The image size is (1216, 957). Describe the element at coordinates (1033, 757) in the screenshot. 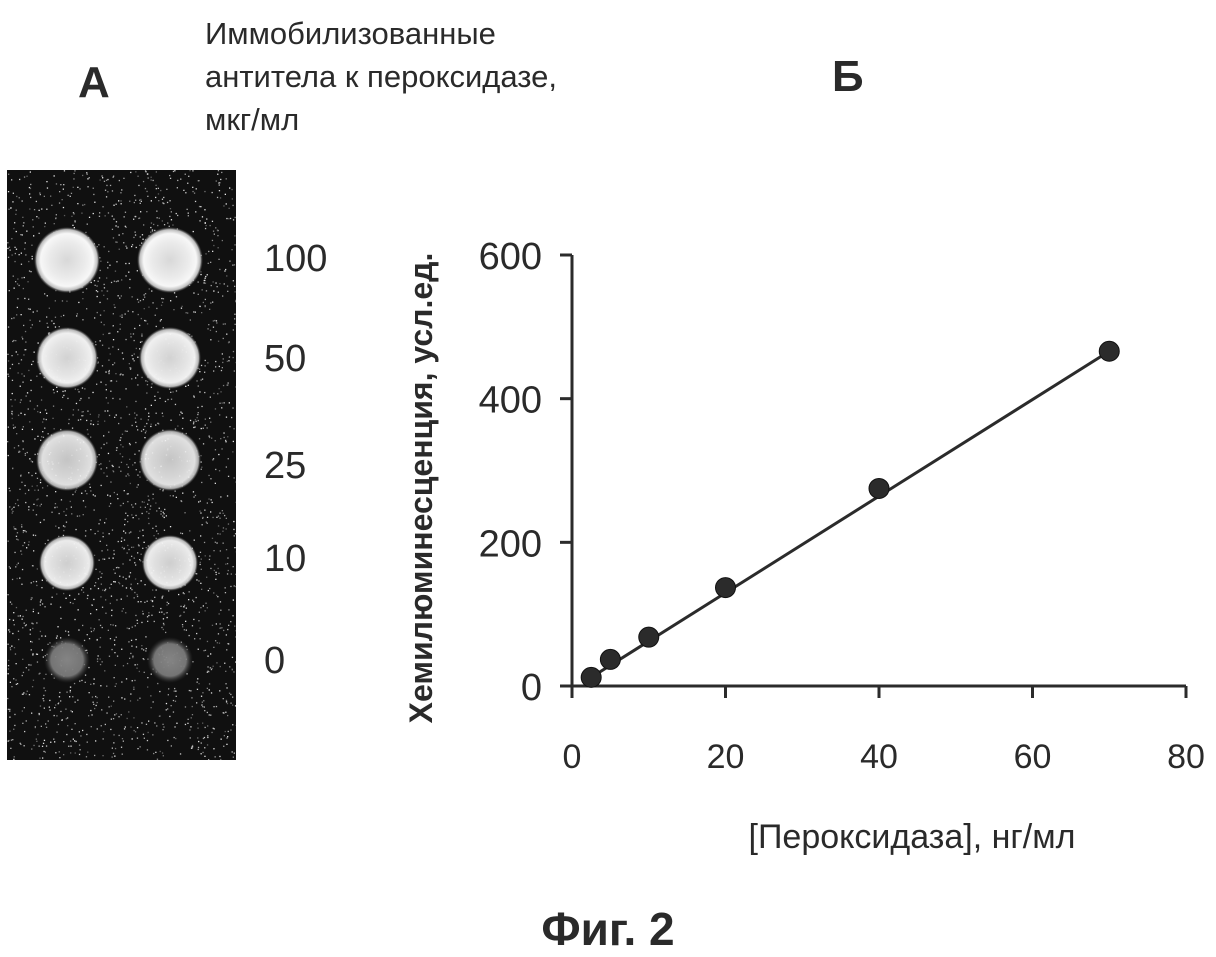

I see `x-tick-label: 60` at that location.